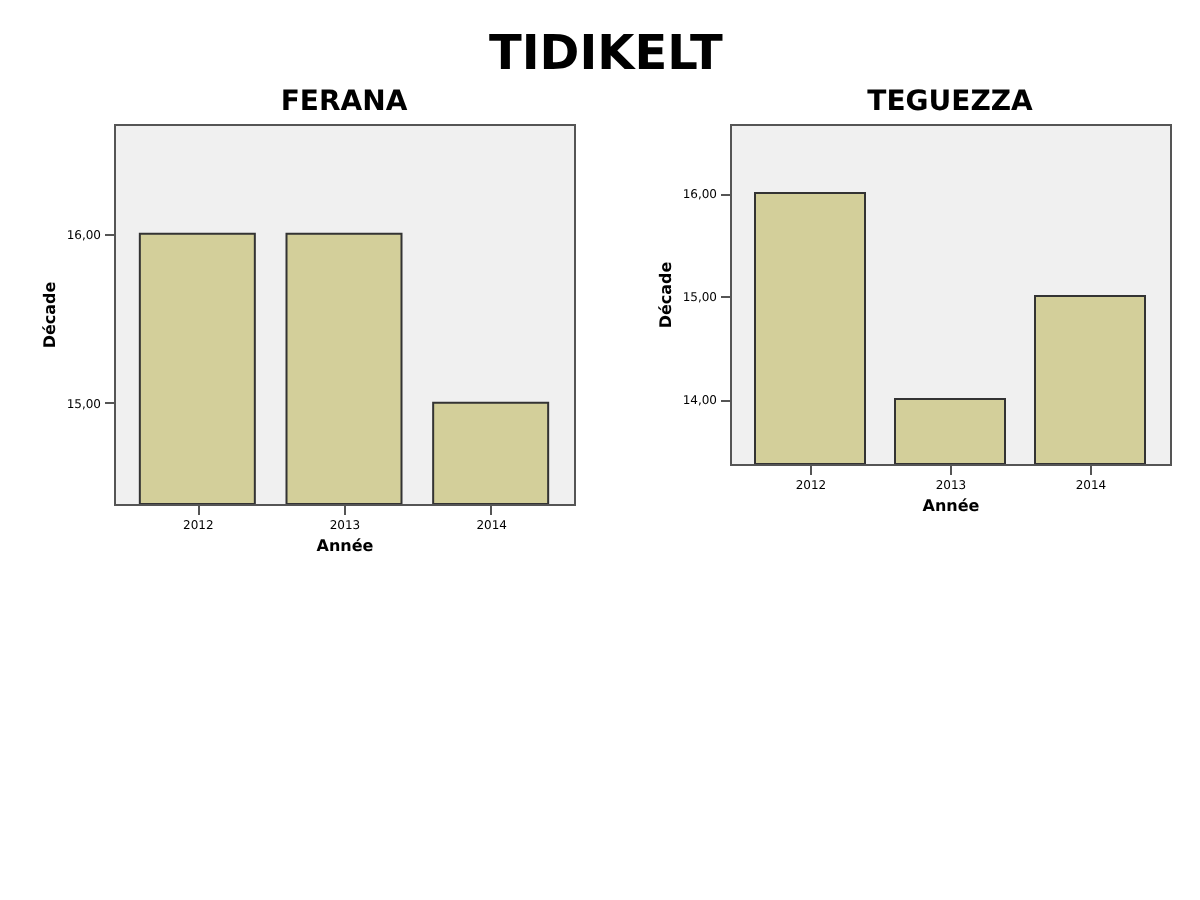 This screenshot has height=900, width=1200. What do you see at coordinates (606, 53) in the screenshot?
I see `text: TIDIKELT` at bounding box center [606, 53].